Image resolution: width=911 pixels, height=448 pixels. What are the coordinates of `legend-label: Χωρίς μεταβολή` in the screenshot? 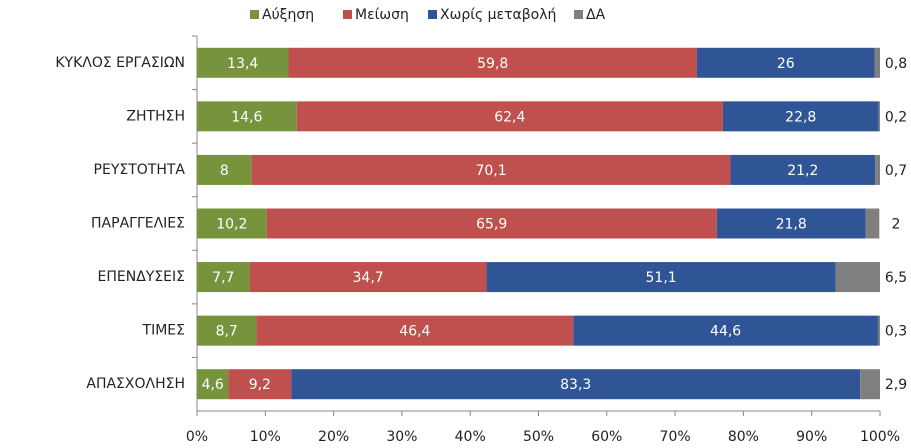 It's located at (498, 15).